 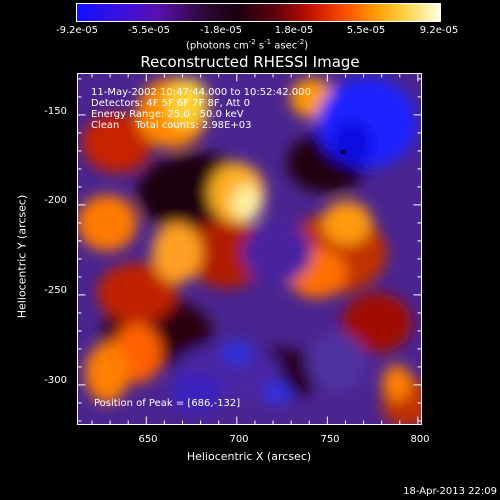 I want to click on peak-marker, so click(x=343, y=152).